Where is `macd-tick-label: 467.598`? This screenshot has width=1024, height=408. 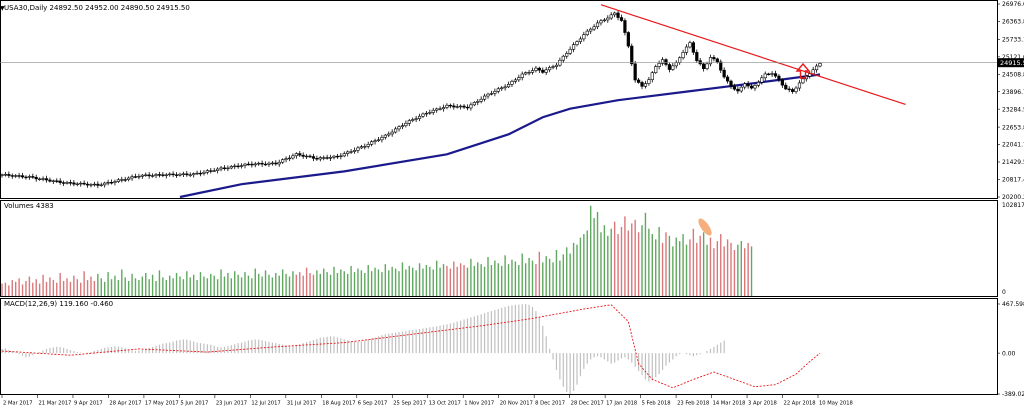 macd-tick-label: 467.598 is located at coordinates (1013, 304).